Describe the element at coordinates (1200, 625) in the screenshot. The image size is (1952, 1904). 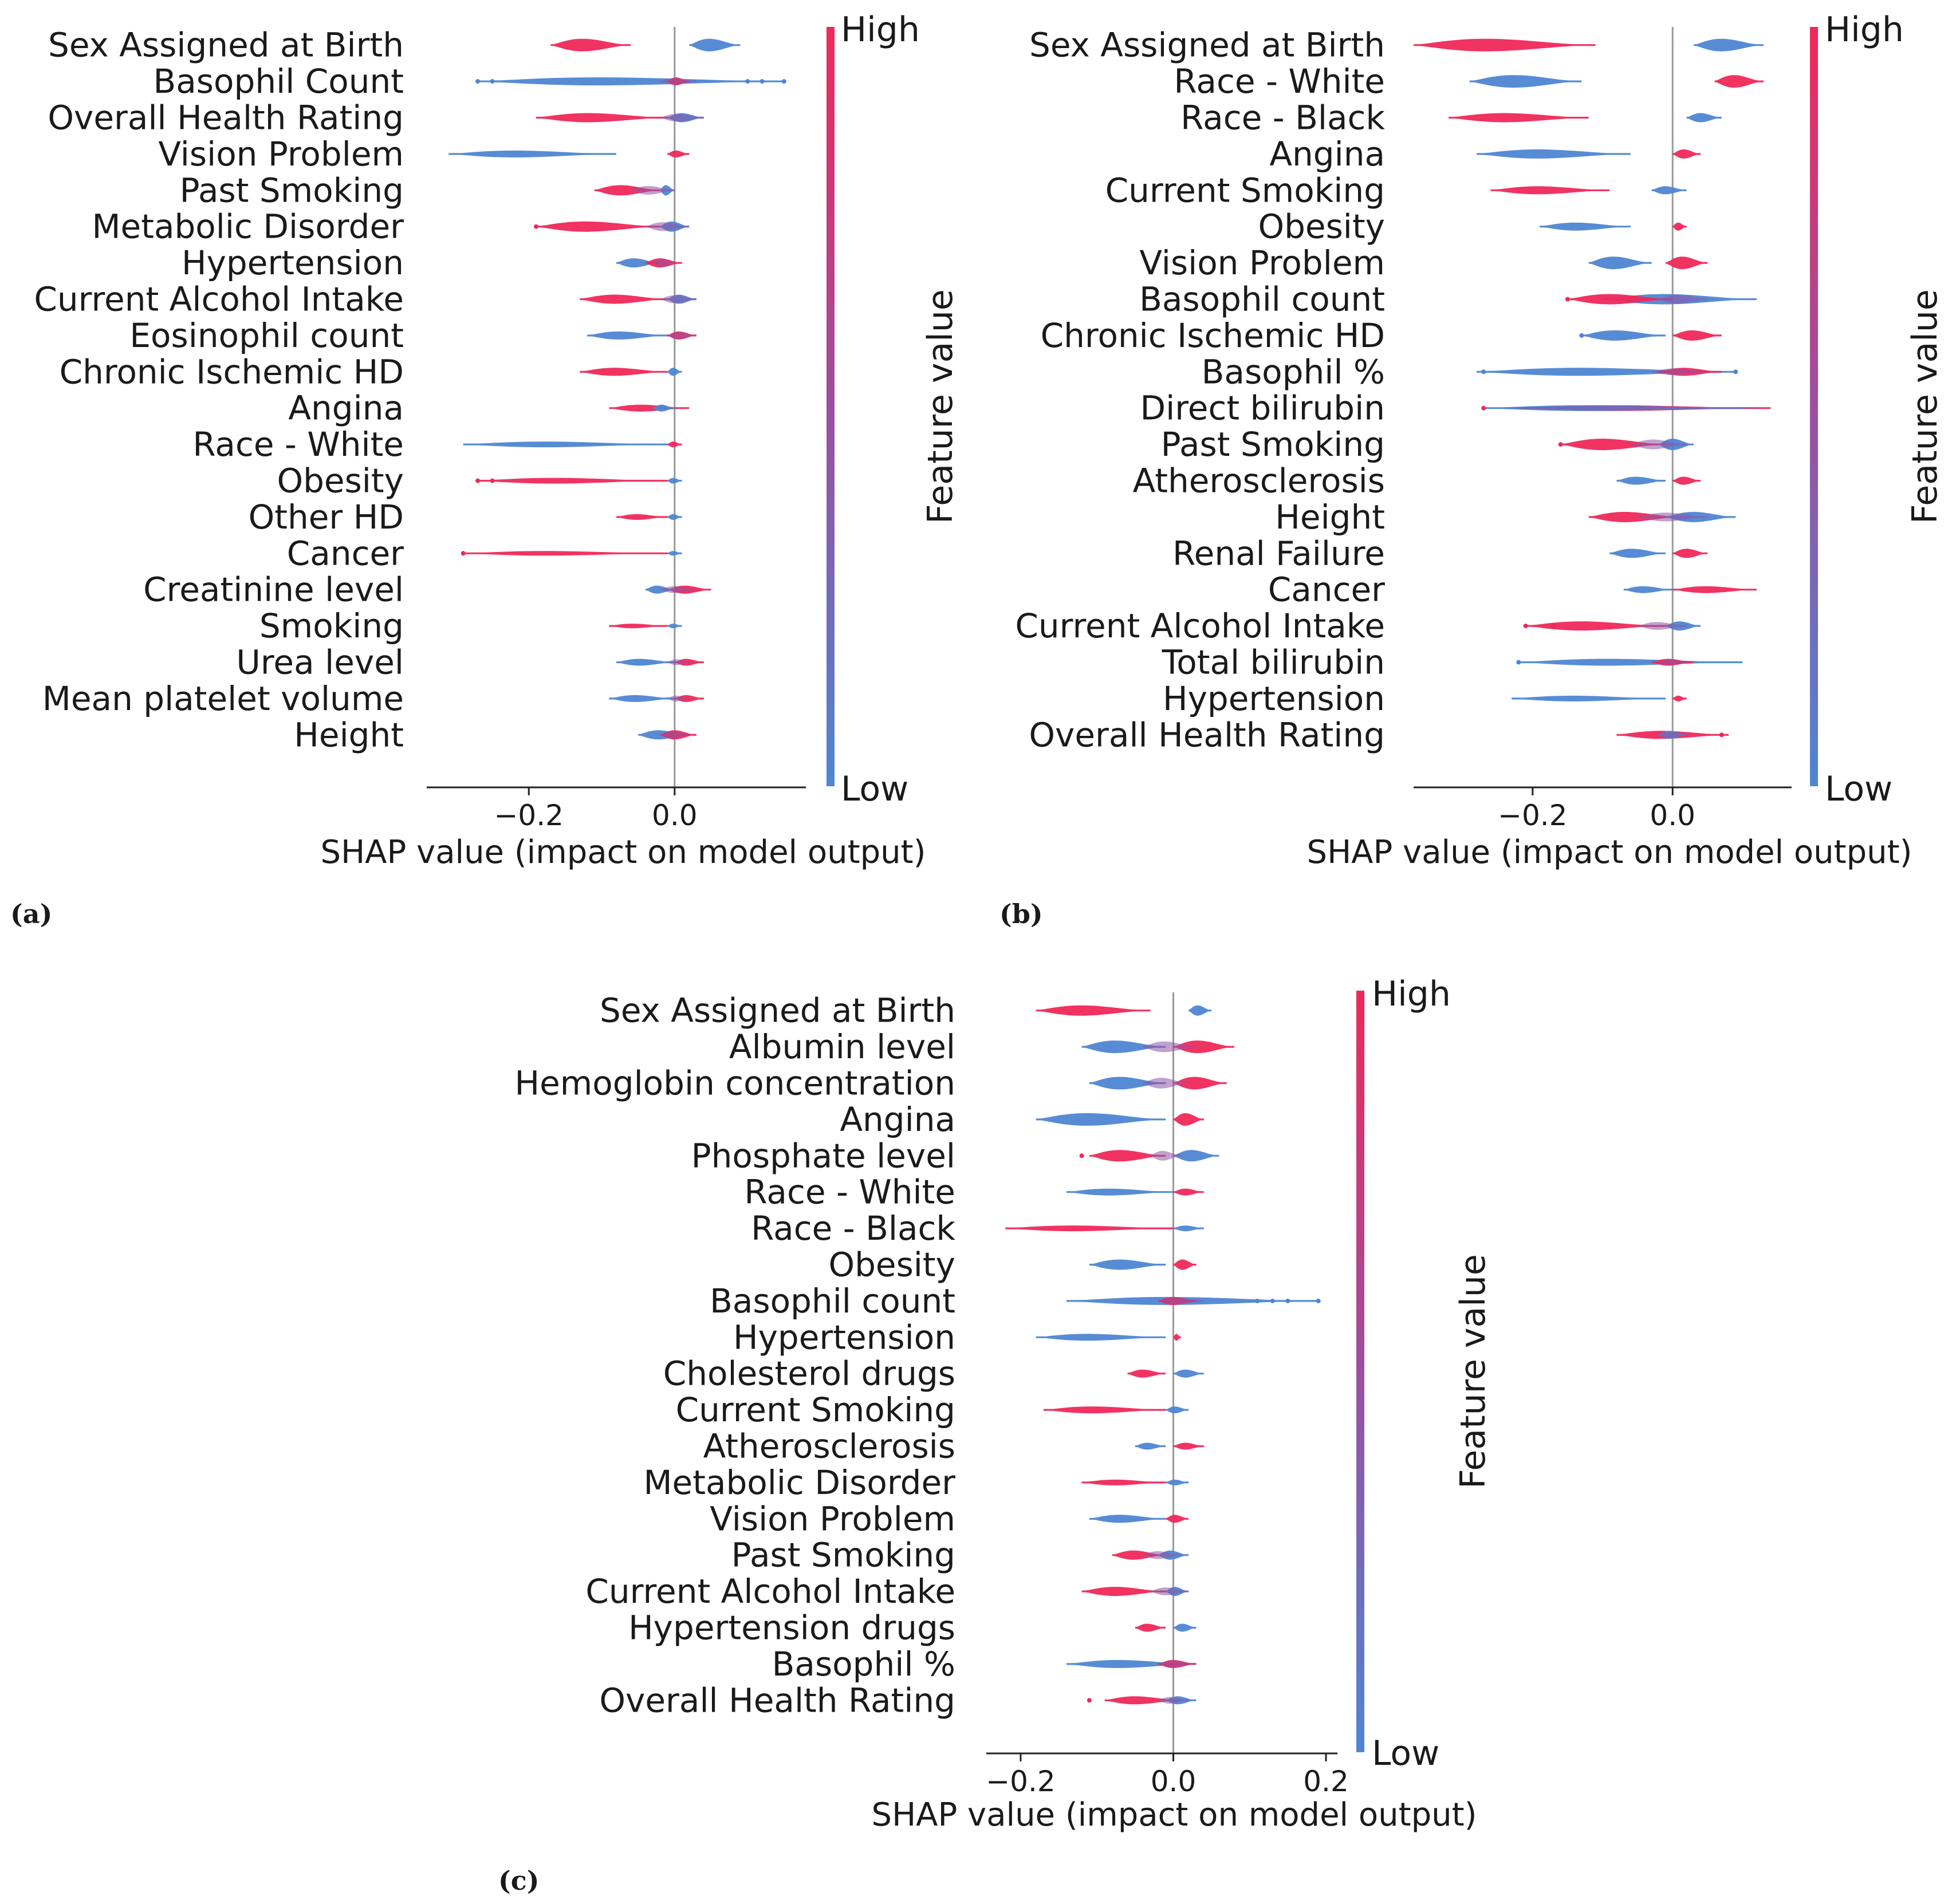
I see `feature-label: Current Alcohol Intake` at that location.